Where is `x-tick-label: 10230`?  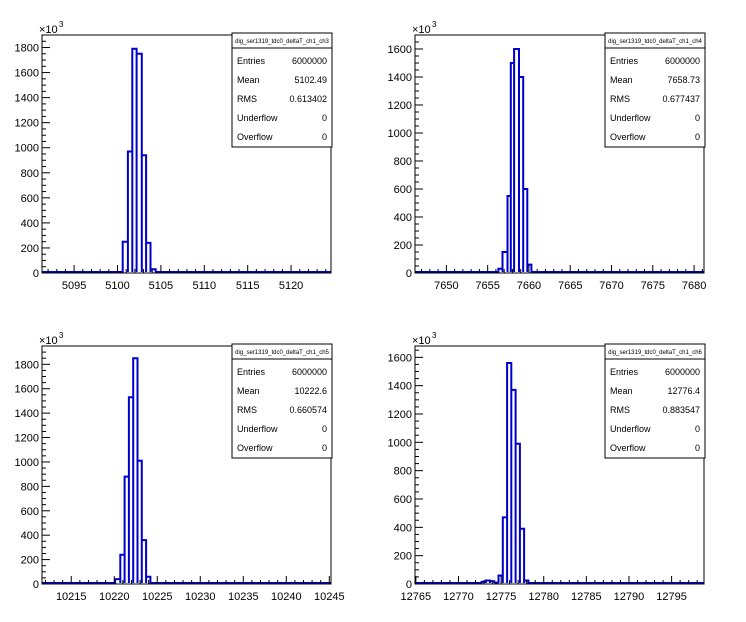 x-tick-label: 10230 is located at coordinates (200, 597).